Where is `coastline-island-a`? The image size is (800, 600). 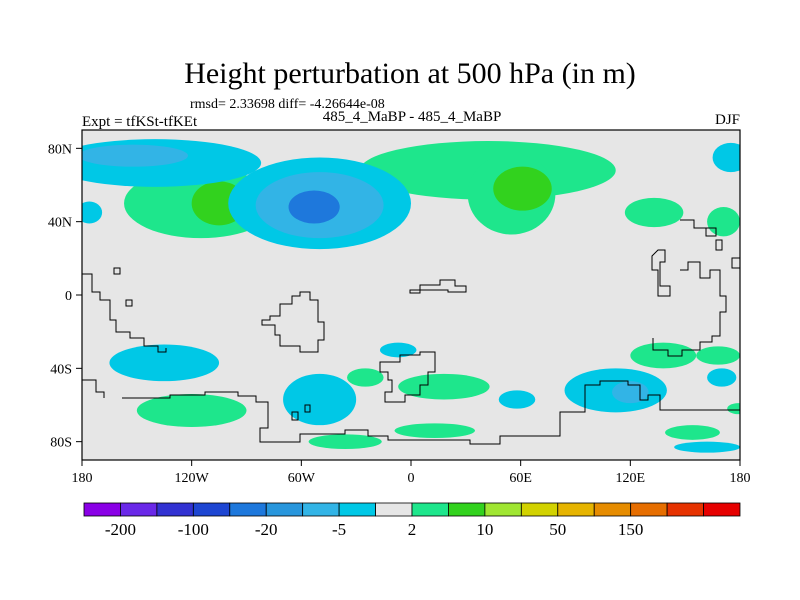
coastline-island-a is located at coordinates (117, 271).